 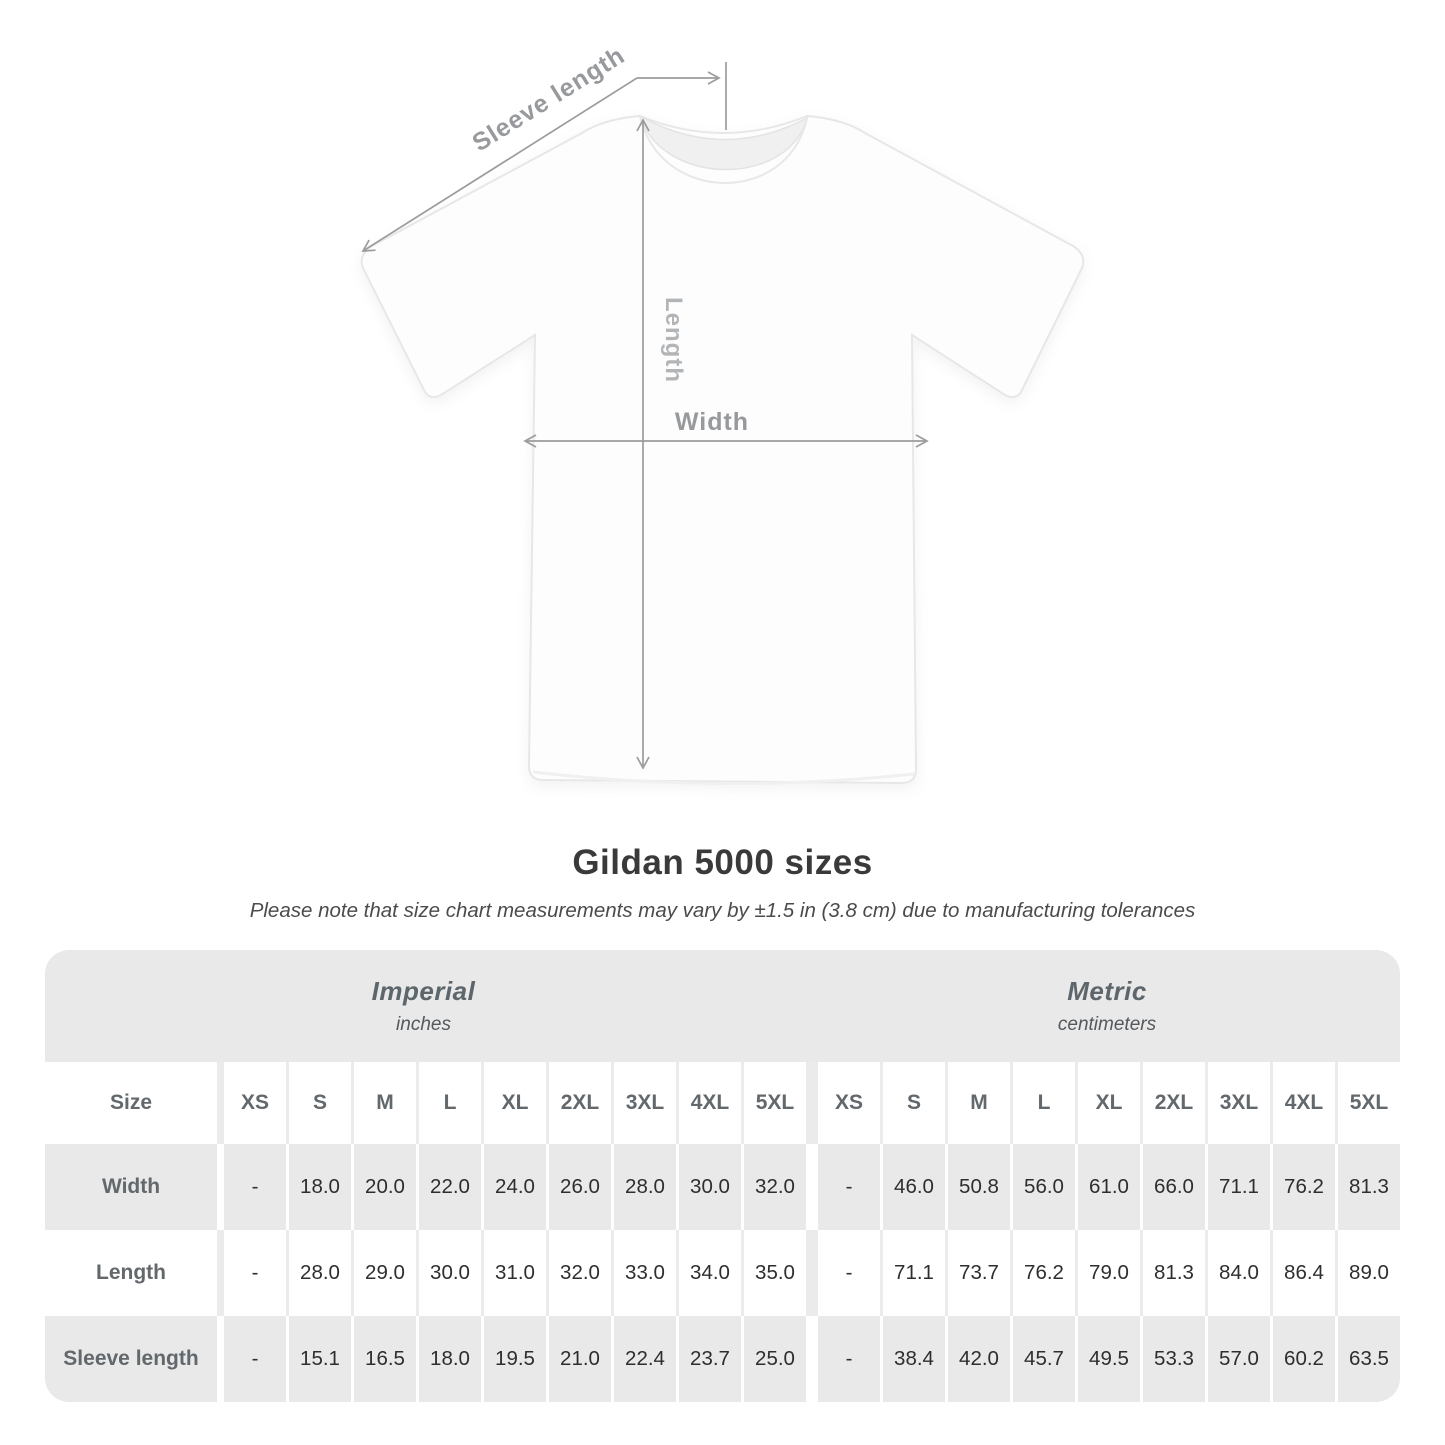 What do you see at coordinates (673, 340) in the screenshot?
I see `length-label: Length` at bounding box center [673, 340].